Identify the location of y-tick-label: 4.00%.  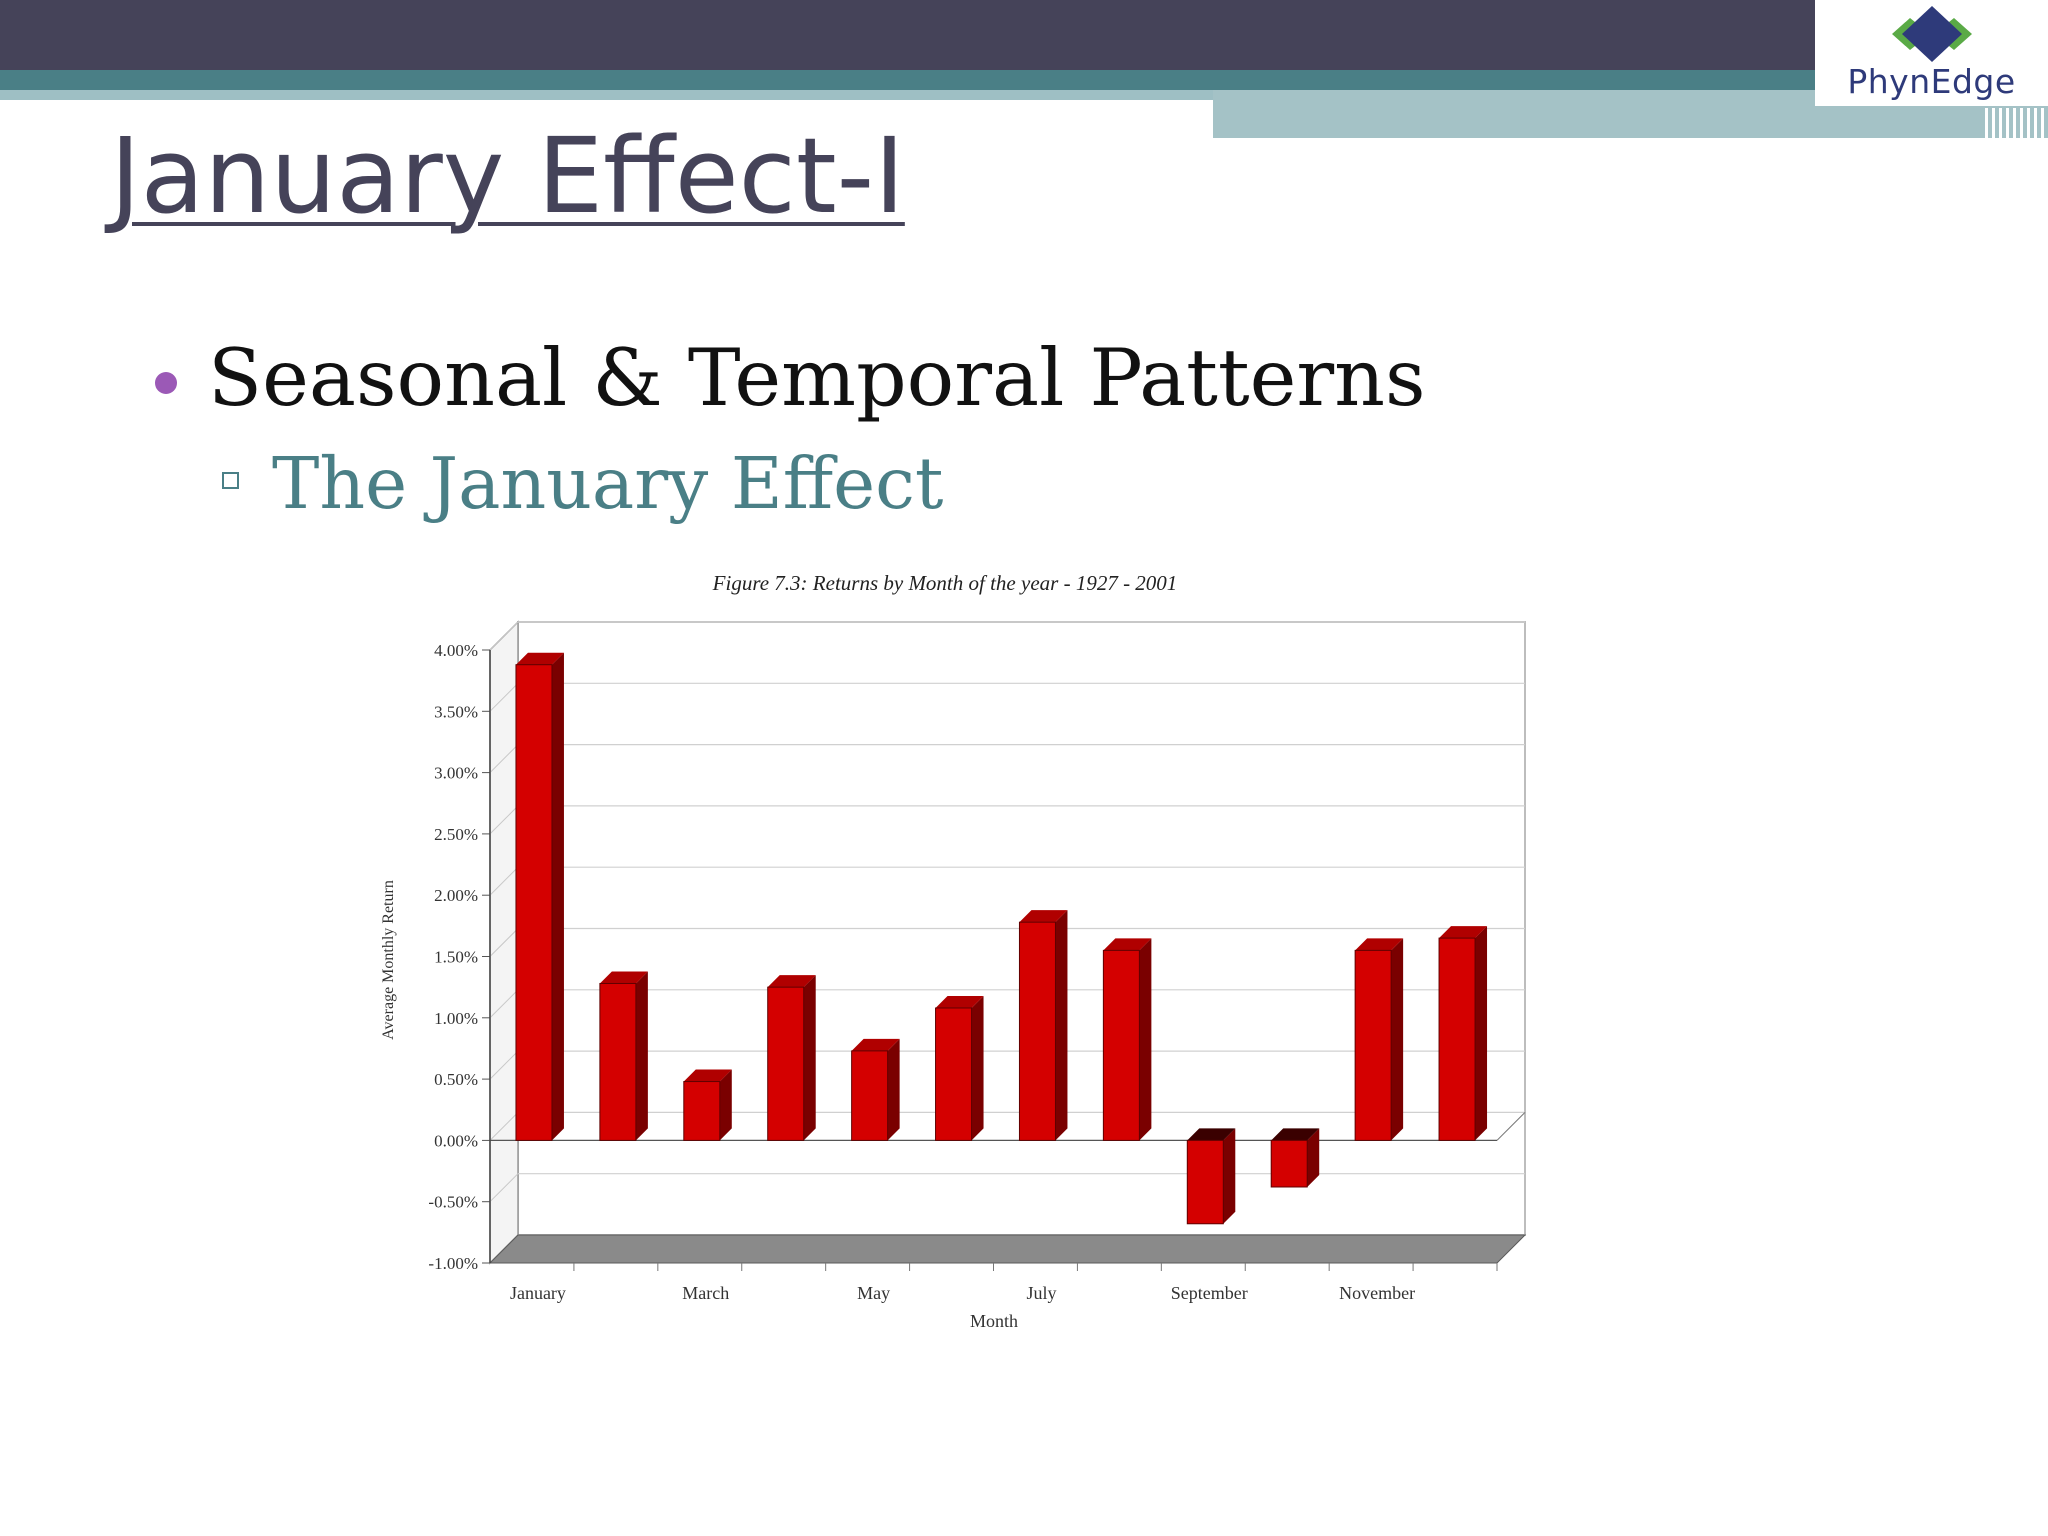
(456, 650).